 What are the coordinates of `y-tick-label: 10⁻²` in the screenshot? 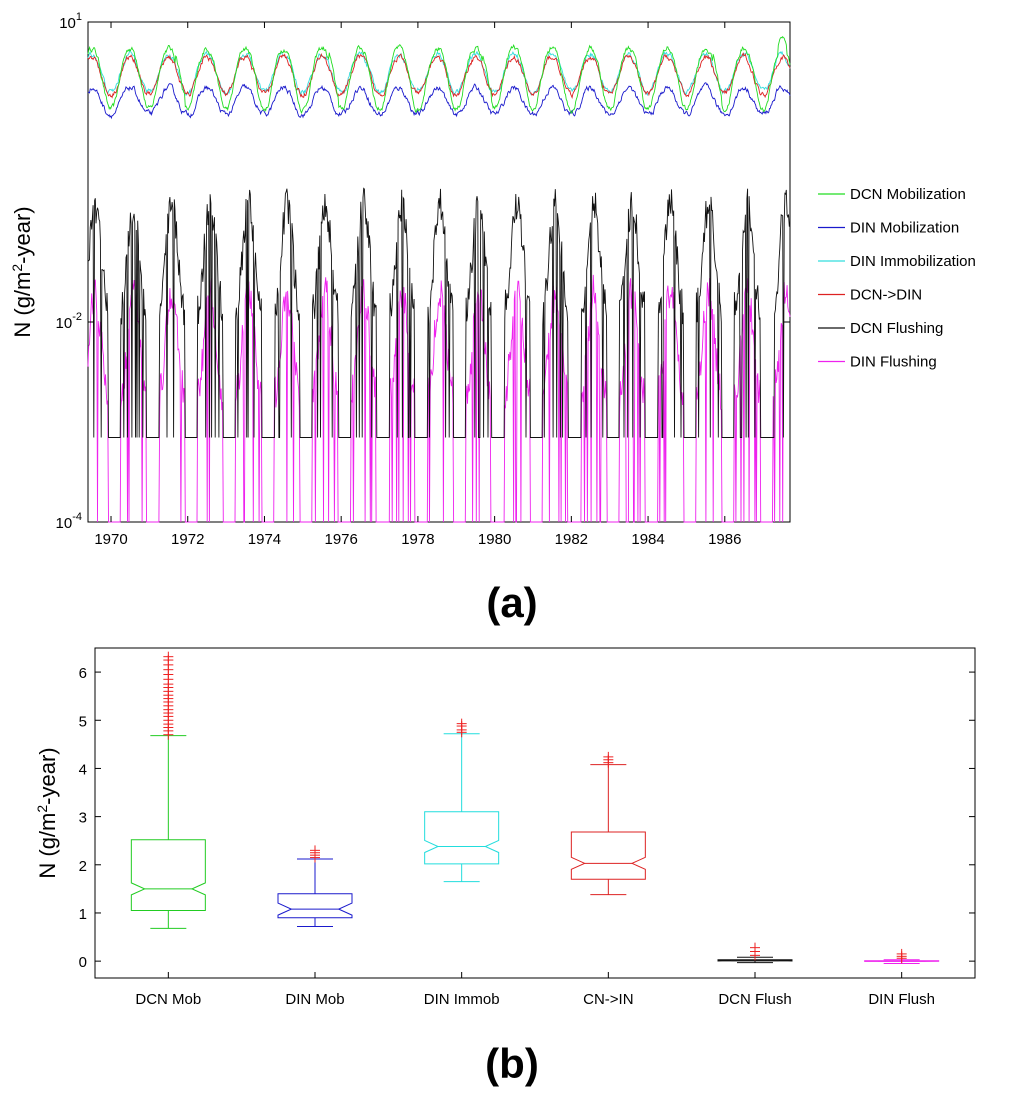 It's located at (69, 321).